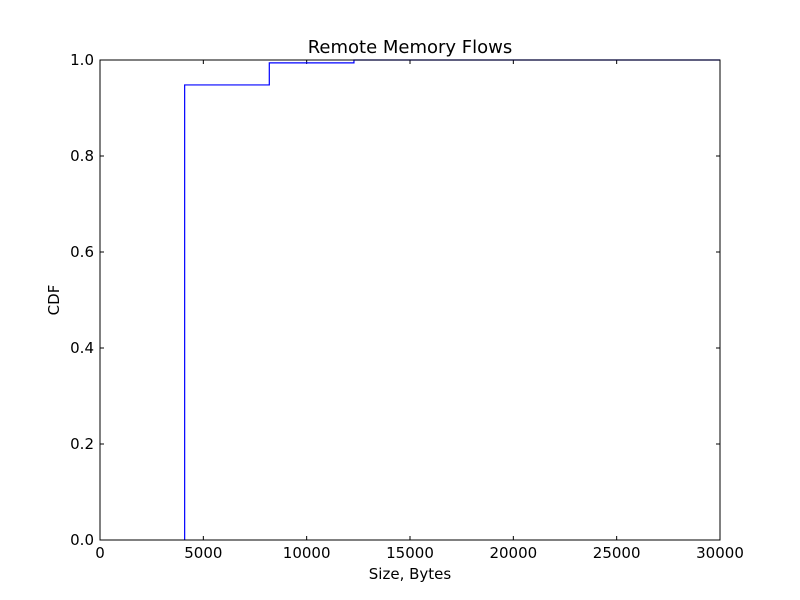 This screenshot has height=600, width=800. Describe the element at coordinates (82, 252) in the screenshot. I see `y-tick-label: 0.6` at that location.